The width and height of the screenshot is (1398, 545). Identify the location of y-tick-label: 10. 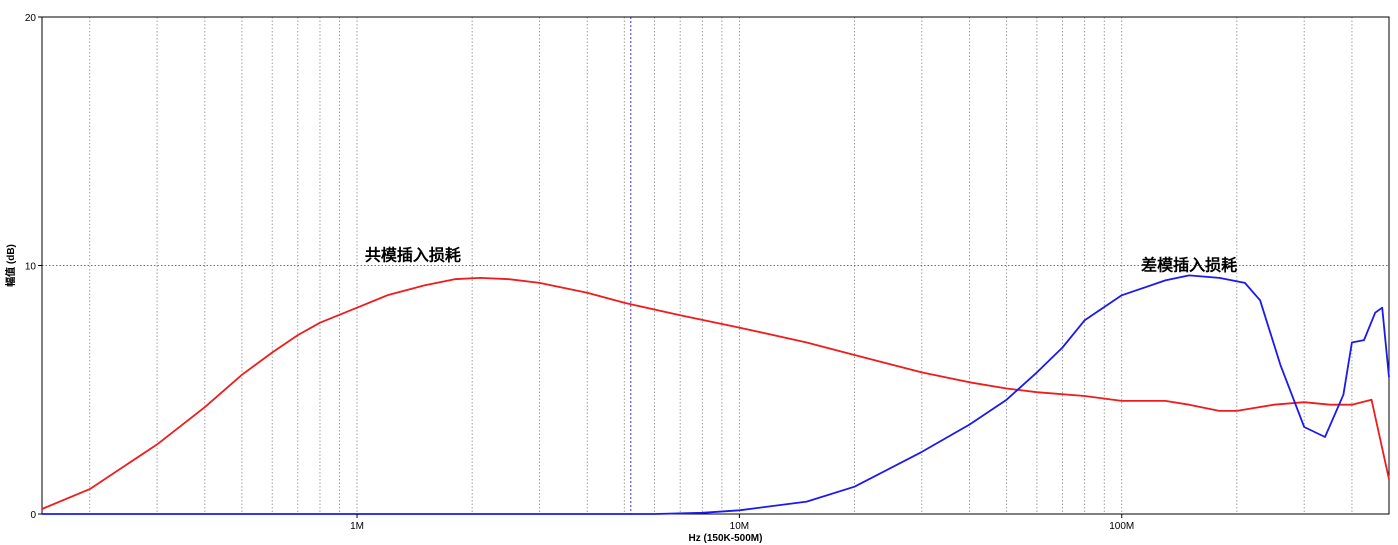
(31, 267).